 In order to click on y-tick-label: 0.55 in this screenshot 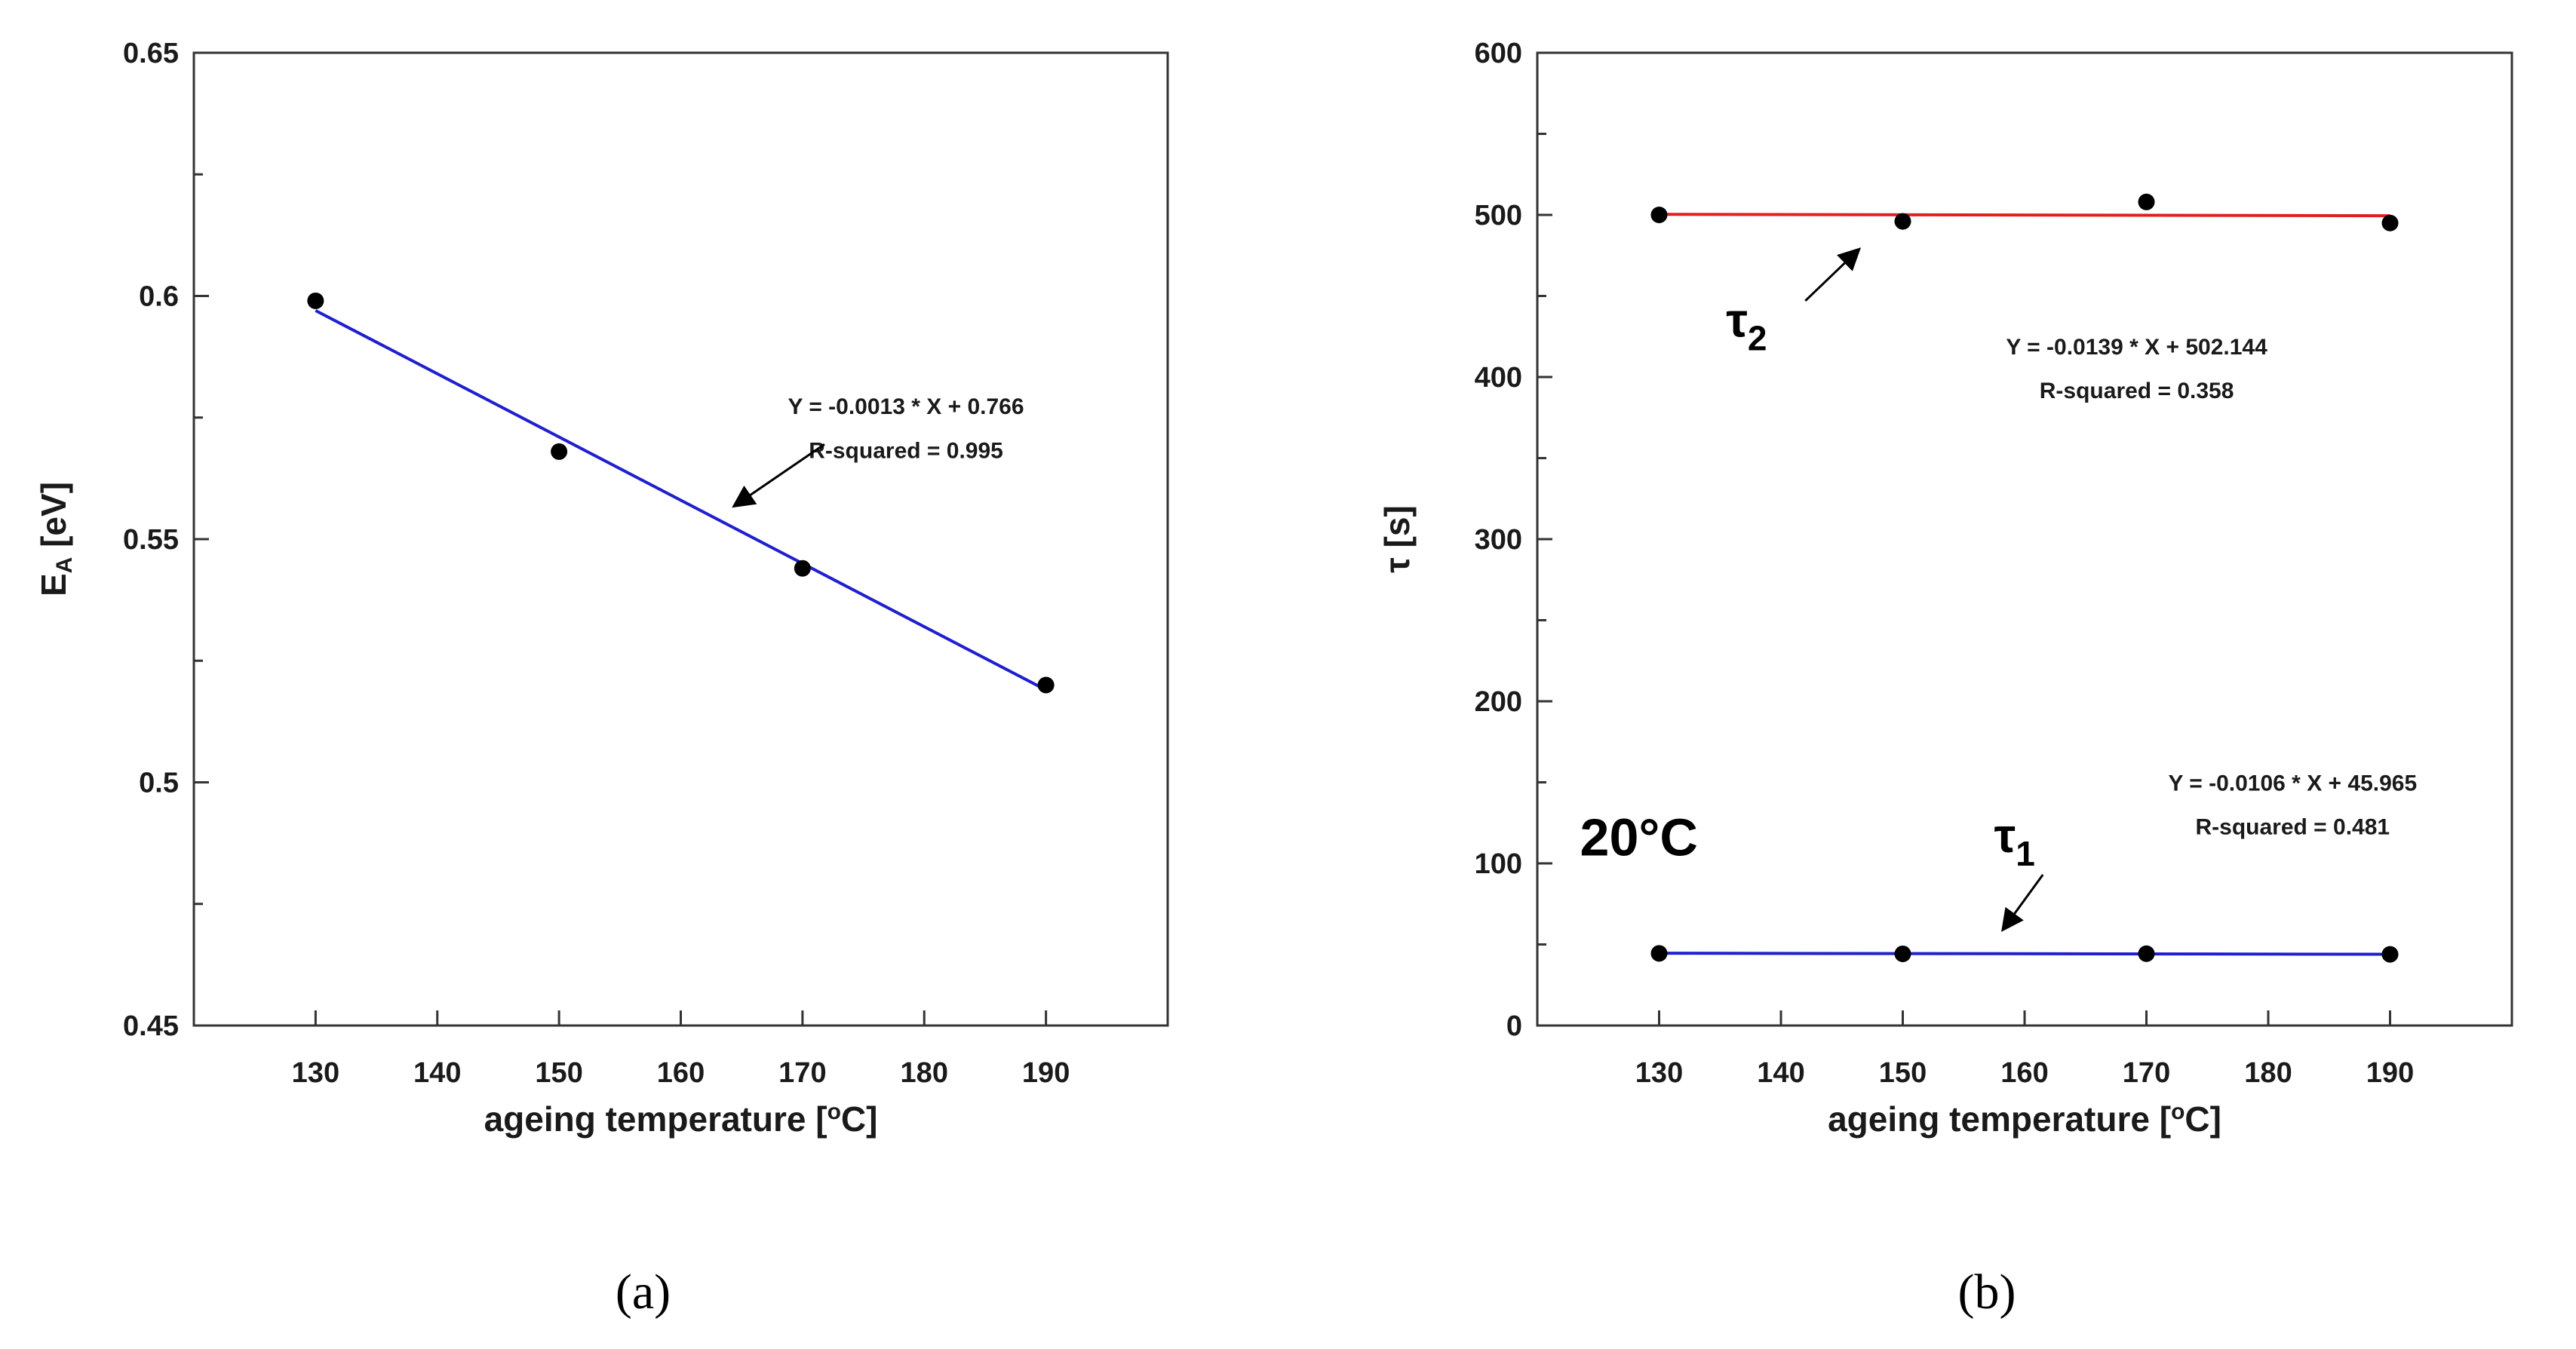, I will do `click(151, 540)`.